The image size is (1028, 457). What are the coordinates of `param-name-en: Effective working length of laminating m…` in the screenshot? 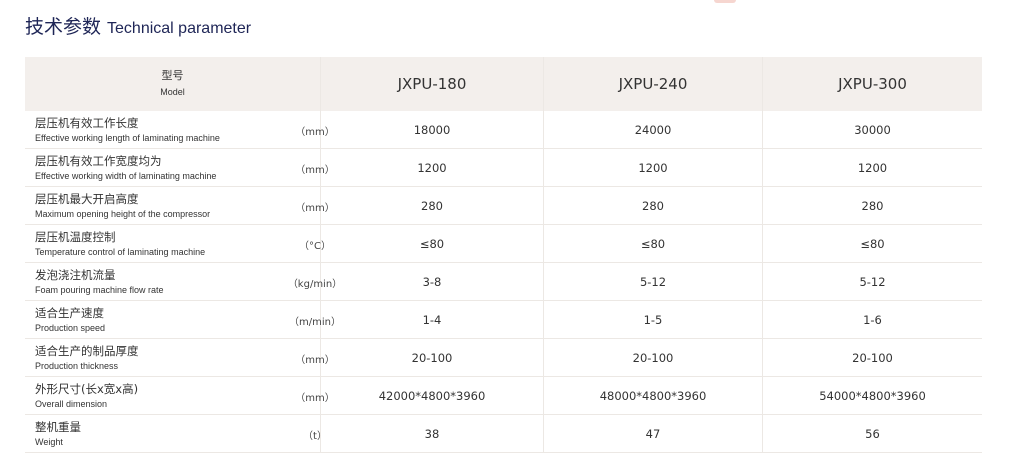 It's located at (127, 138).